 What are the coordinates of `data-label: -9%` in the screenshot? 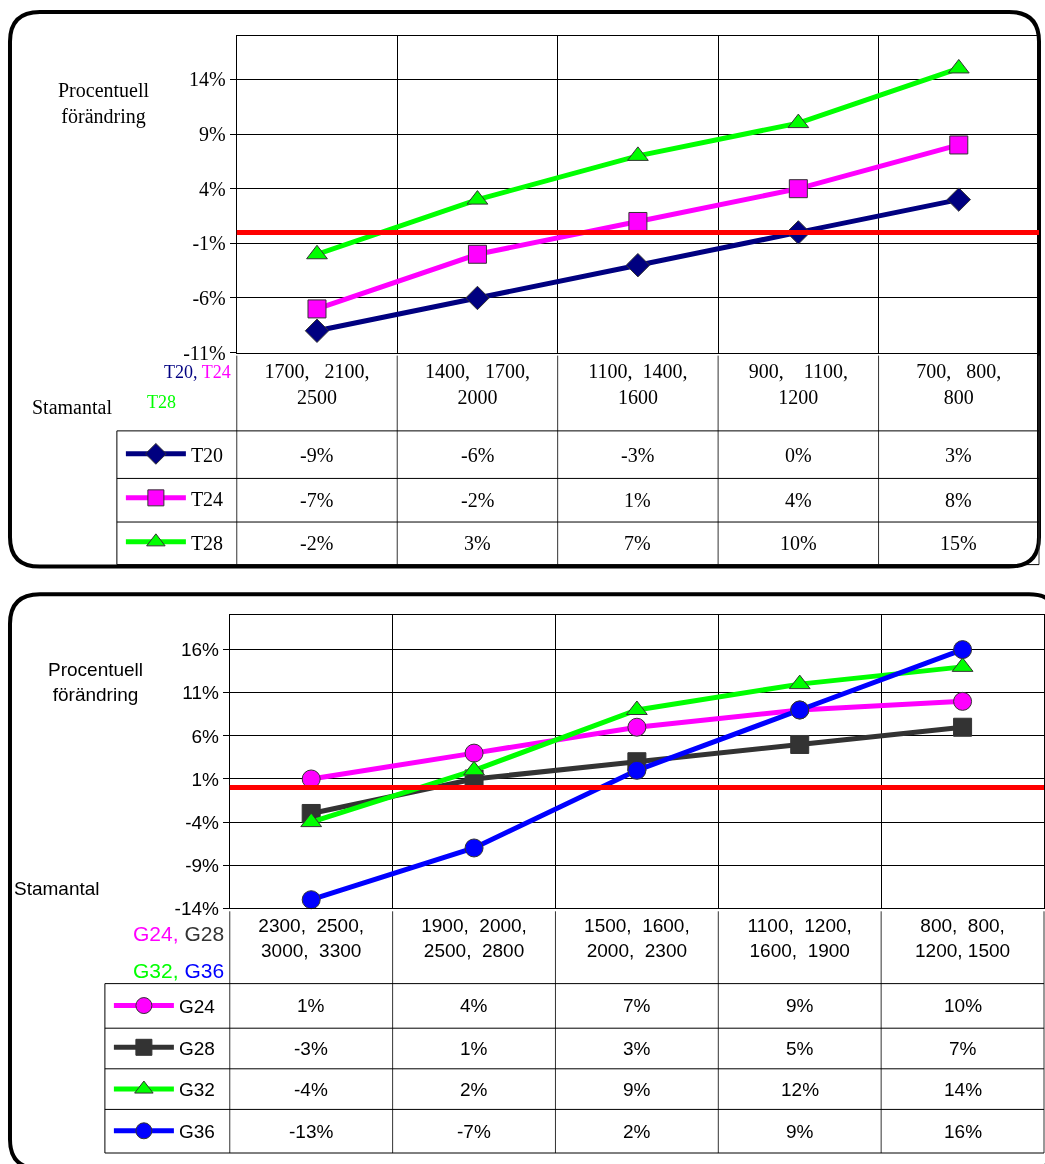 It's located at (317, 455).